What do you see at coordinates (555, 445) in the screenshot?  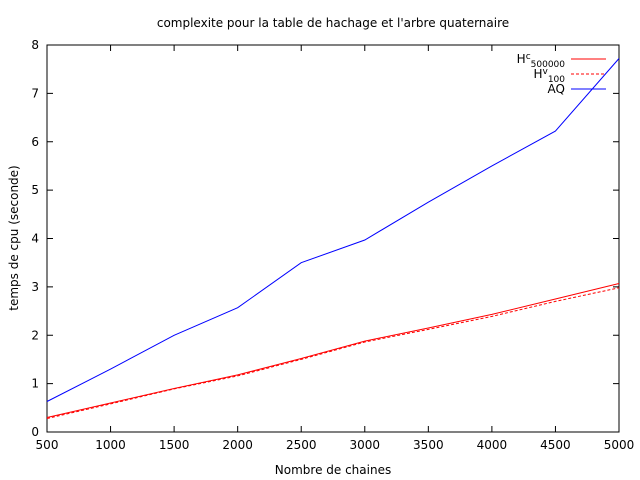 I see `x-tick-label: 4500` at bounding box center [555, 445].